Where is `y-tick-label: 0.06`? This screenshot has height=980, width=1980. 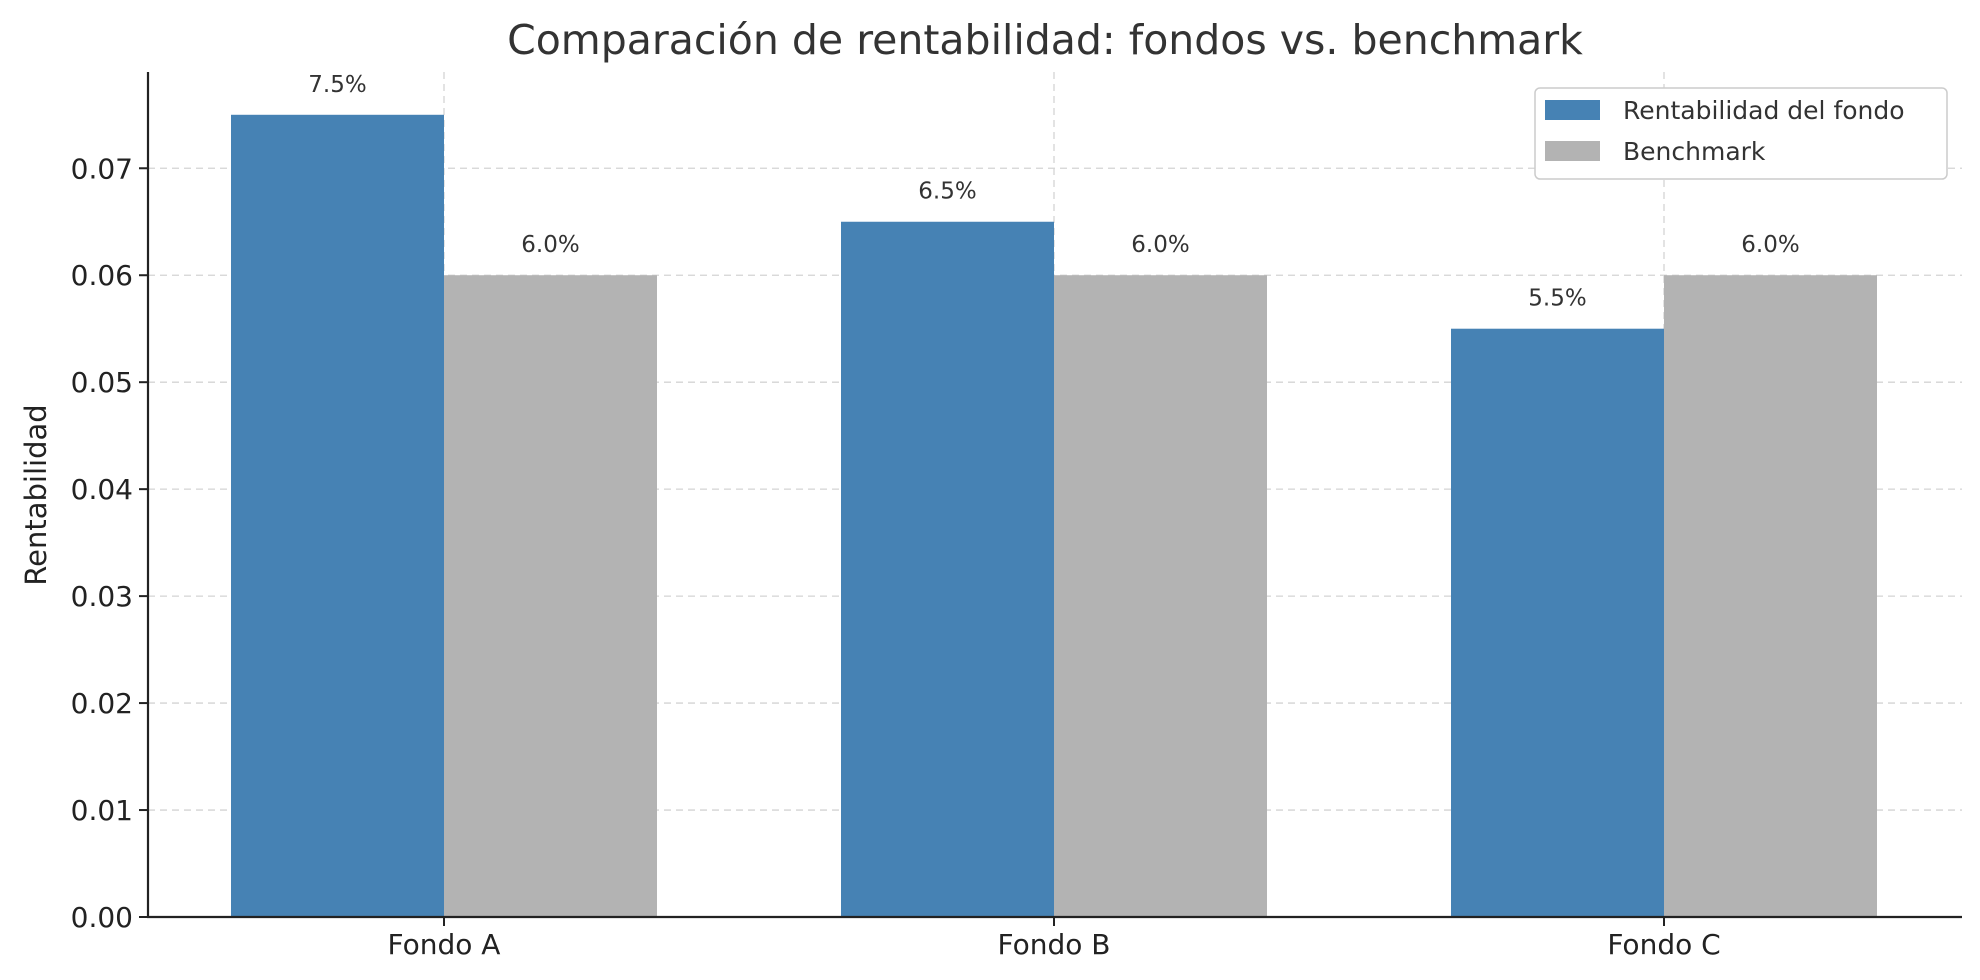
y-tick-label: 0.06 is located at coordinates (102, 275).